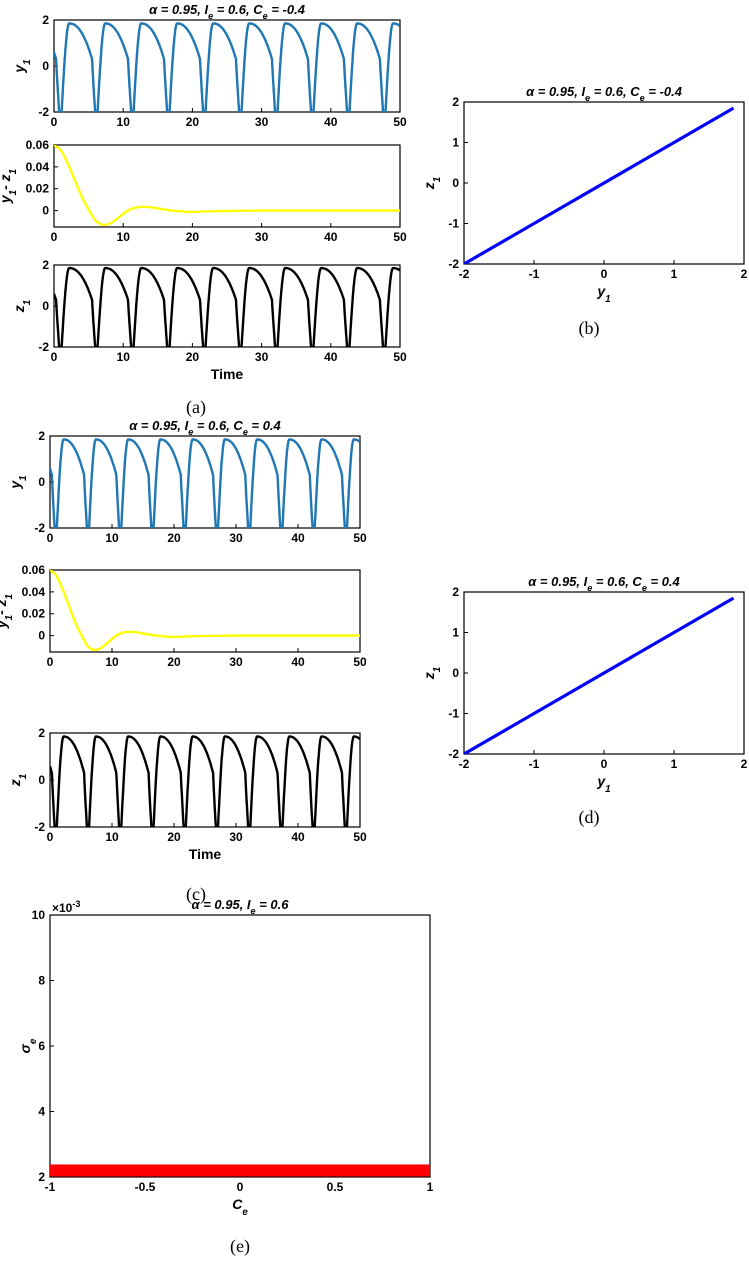  Describe the element at coordinates (34, 570) in the screenshot. I see `y-tick-label: 0.06` at that location.